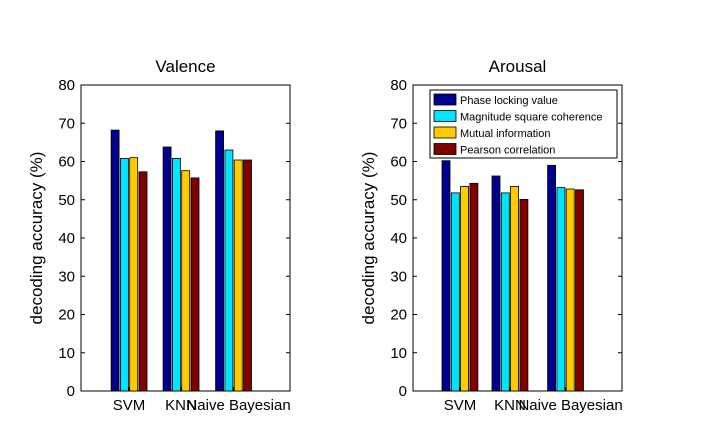  What do you see at coordinates (518, 66) in the screenshot?
I see `chart-title: Arousal` at bounding box center [518, 66].